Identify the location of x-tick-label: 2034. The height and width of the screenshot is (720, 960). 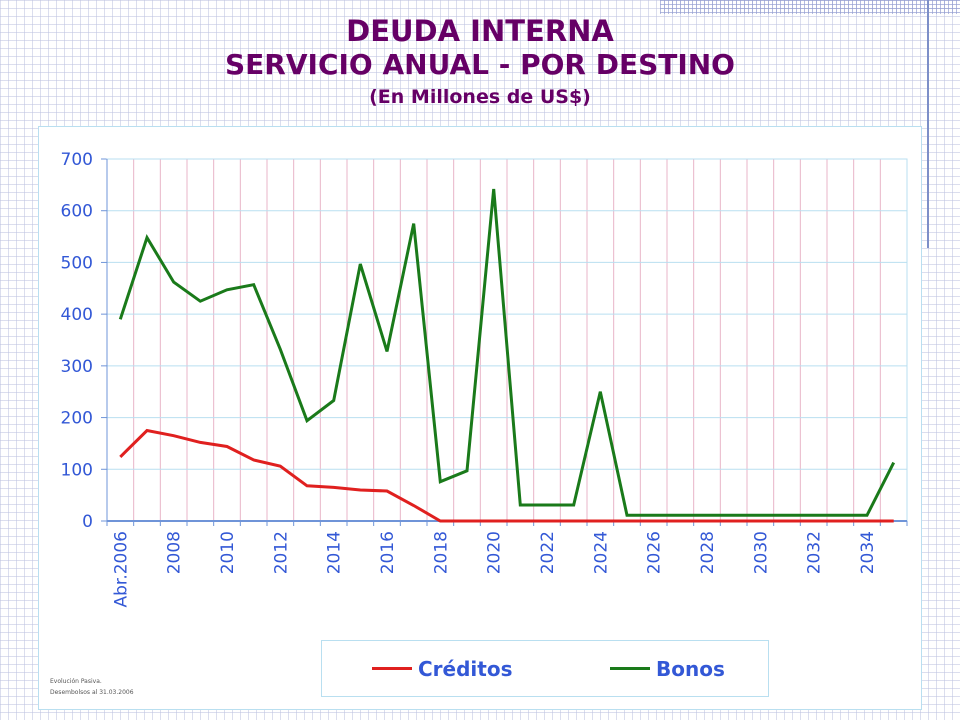
(868, 552).